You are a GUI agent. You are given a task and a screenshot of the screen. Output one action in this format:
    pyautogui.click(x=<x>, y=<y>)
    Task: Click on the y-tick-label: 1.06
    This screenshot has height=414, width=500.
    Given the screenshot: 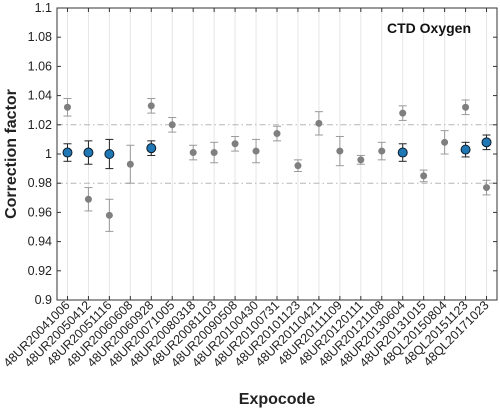 What is the action you would take?
    pyautogui.click(x=40, y=66)
    